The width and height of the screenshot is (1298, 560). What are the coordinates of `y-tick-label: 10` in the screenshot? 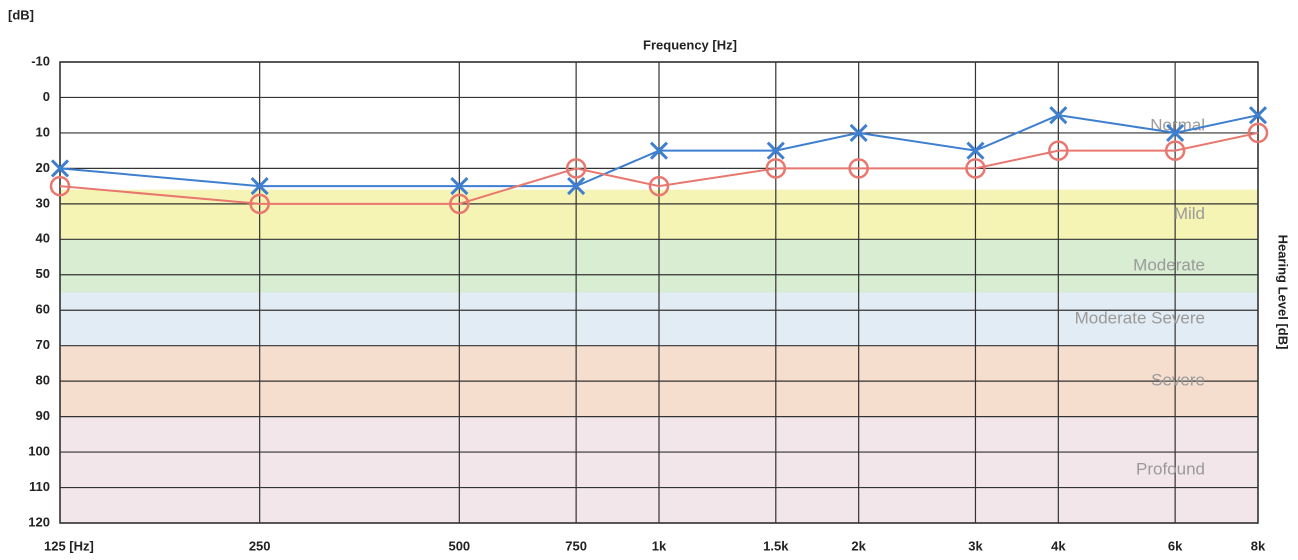 It's located at (43, 131).